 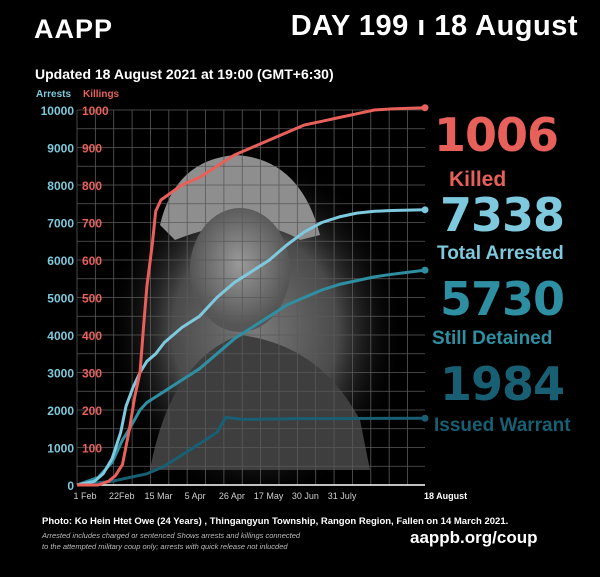 What do you see at coordinates (496, 135) in the screenshot?
I see `killed-count: 1006` at bounding box center [496, 135].